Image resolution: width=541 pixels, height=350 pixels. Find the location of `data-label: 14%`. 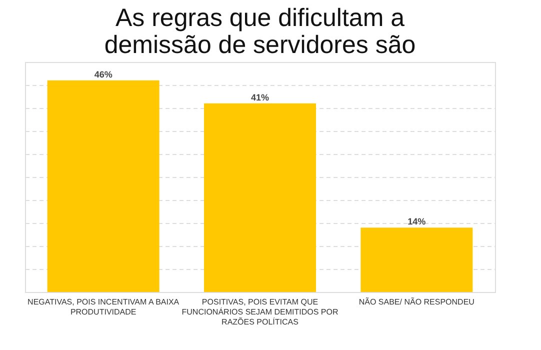

data-label: 14% is located at coordinates (417, 221).